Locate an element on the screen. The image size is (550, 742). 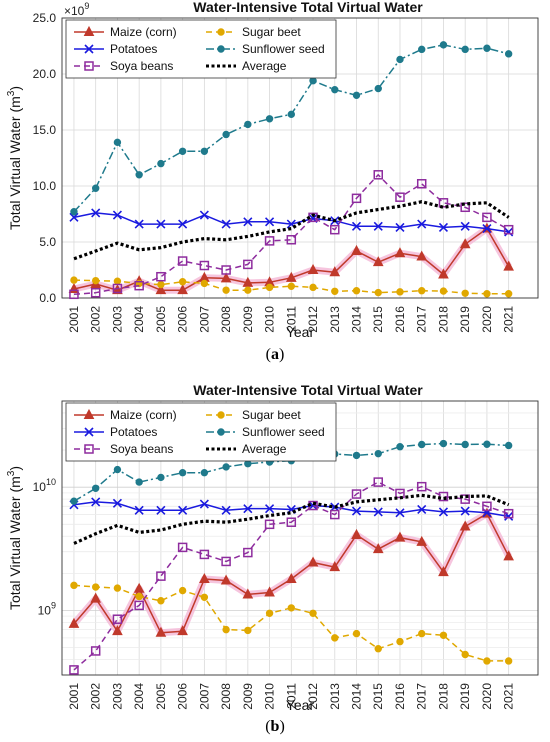
x-tick-label: 2015 is located at coordinates (378, 696).